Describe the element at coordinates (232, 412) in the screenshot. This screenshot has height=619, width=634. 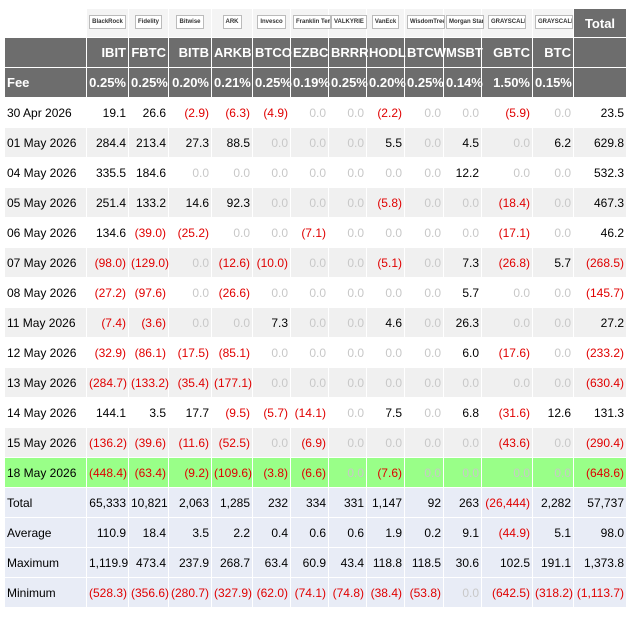
I see `flow-value: (9.5)` at that location.